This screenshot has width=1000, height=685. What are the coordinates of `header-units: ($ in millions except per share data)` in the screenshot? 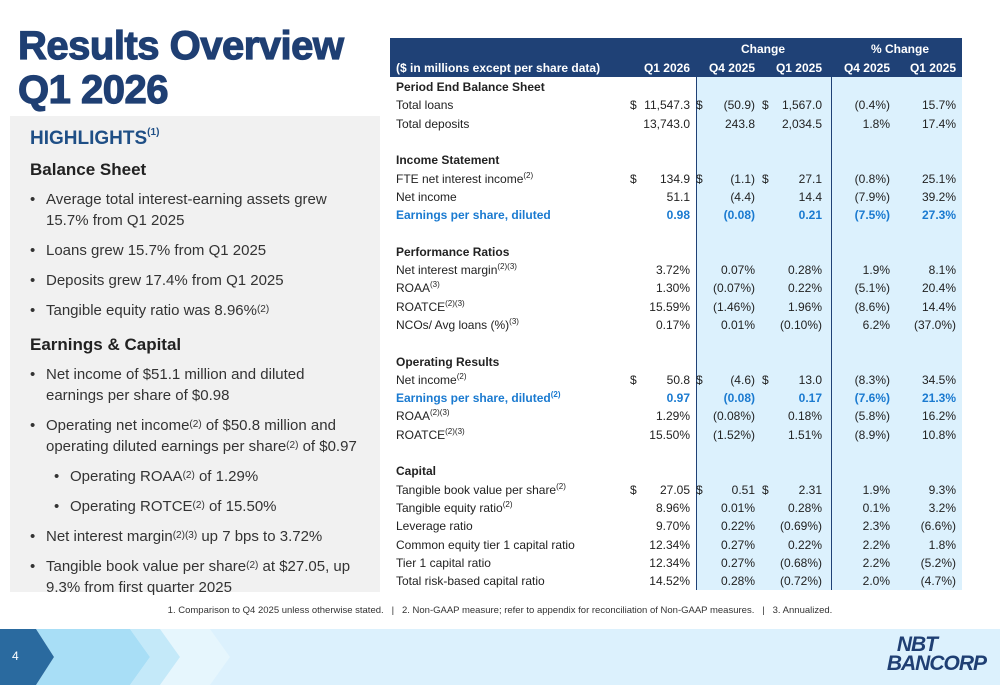 It's located at (498, 68).